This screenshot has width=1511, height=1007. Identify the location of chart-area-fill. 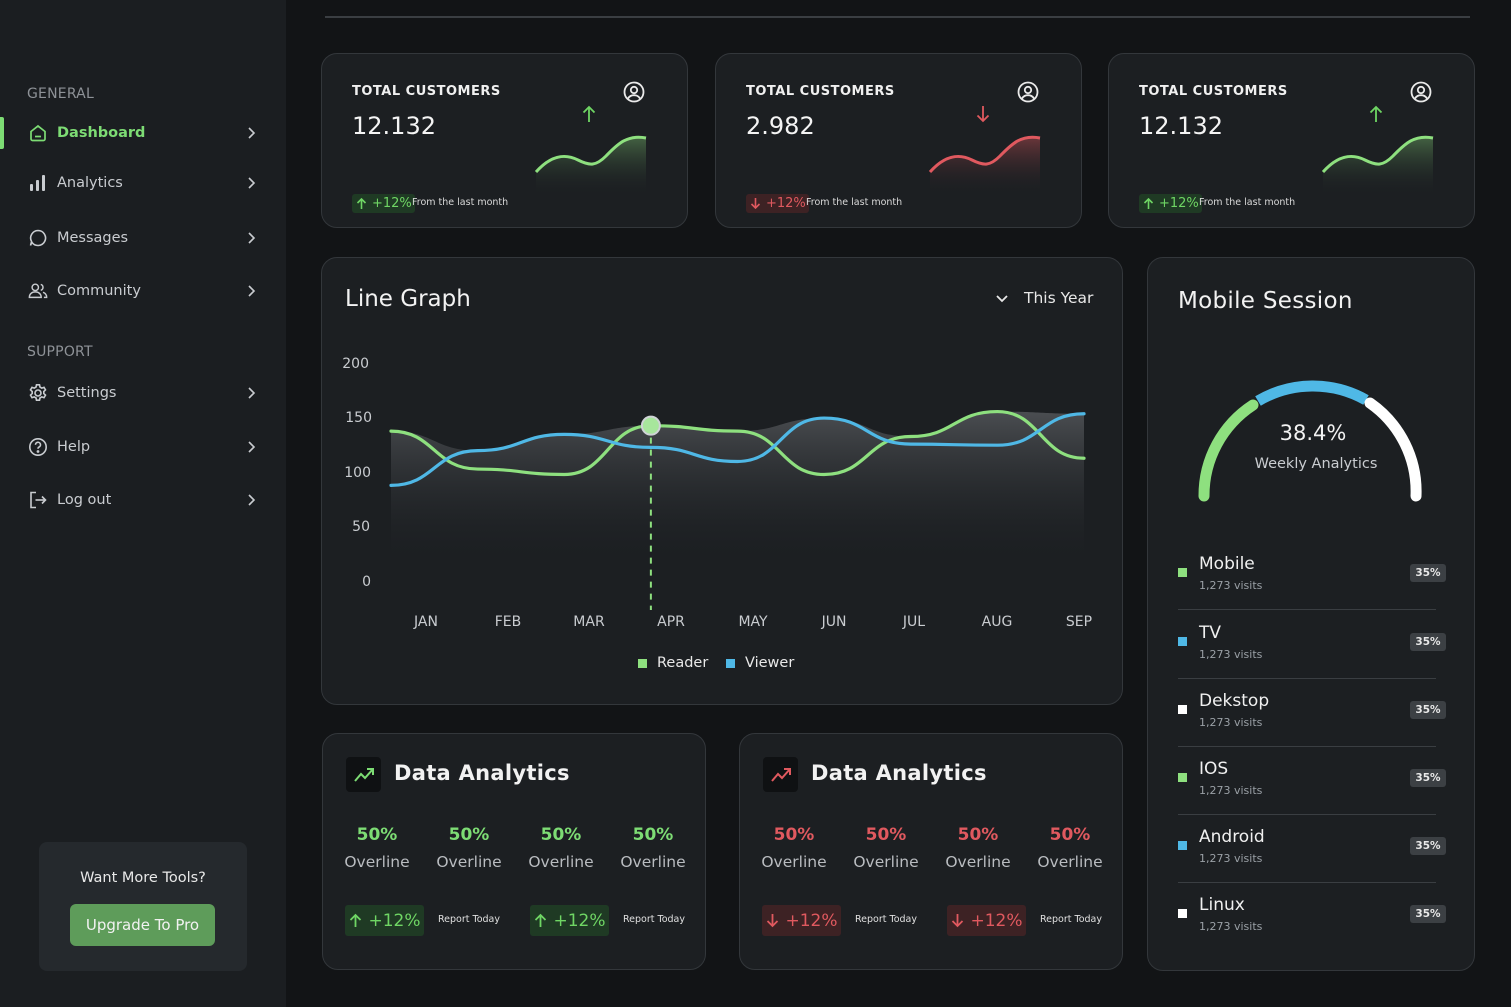
(737, 484).